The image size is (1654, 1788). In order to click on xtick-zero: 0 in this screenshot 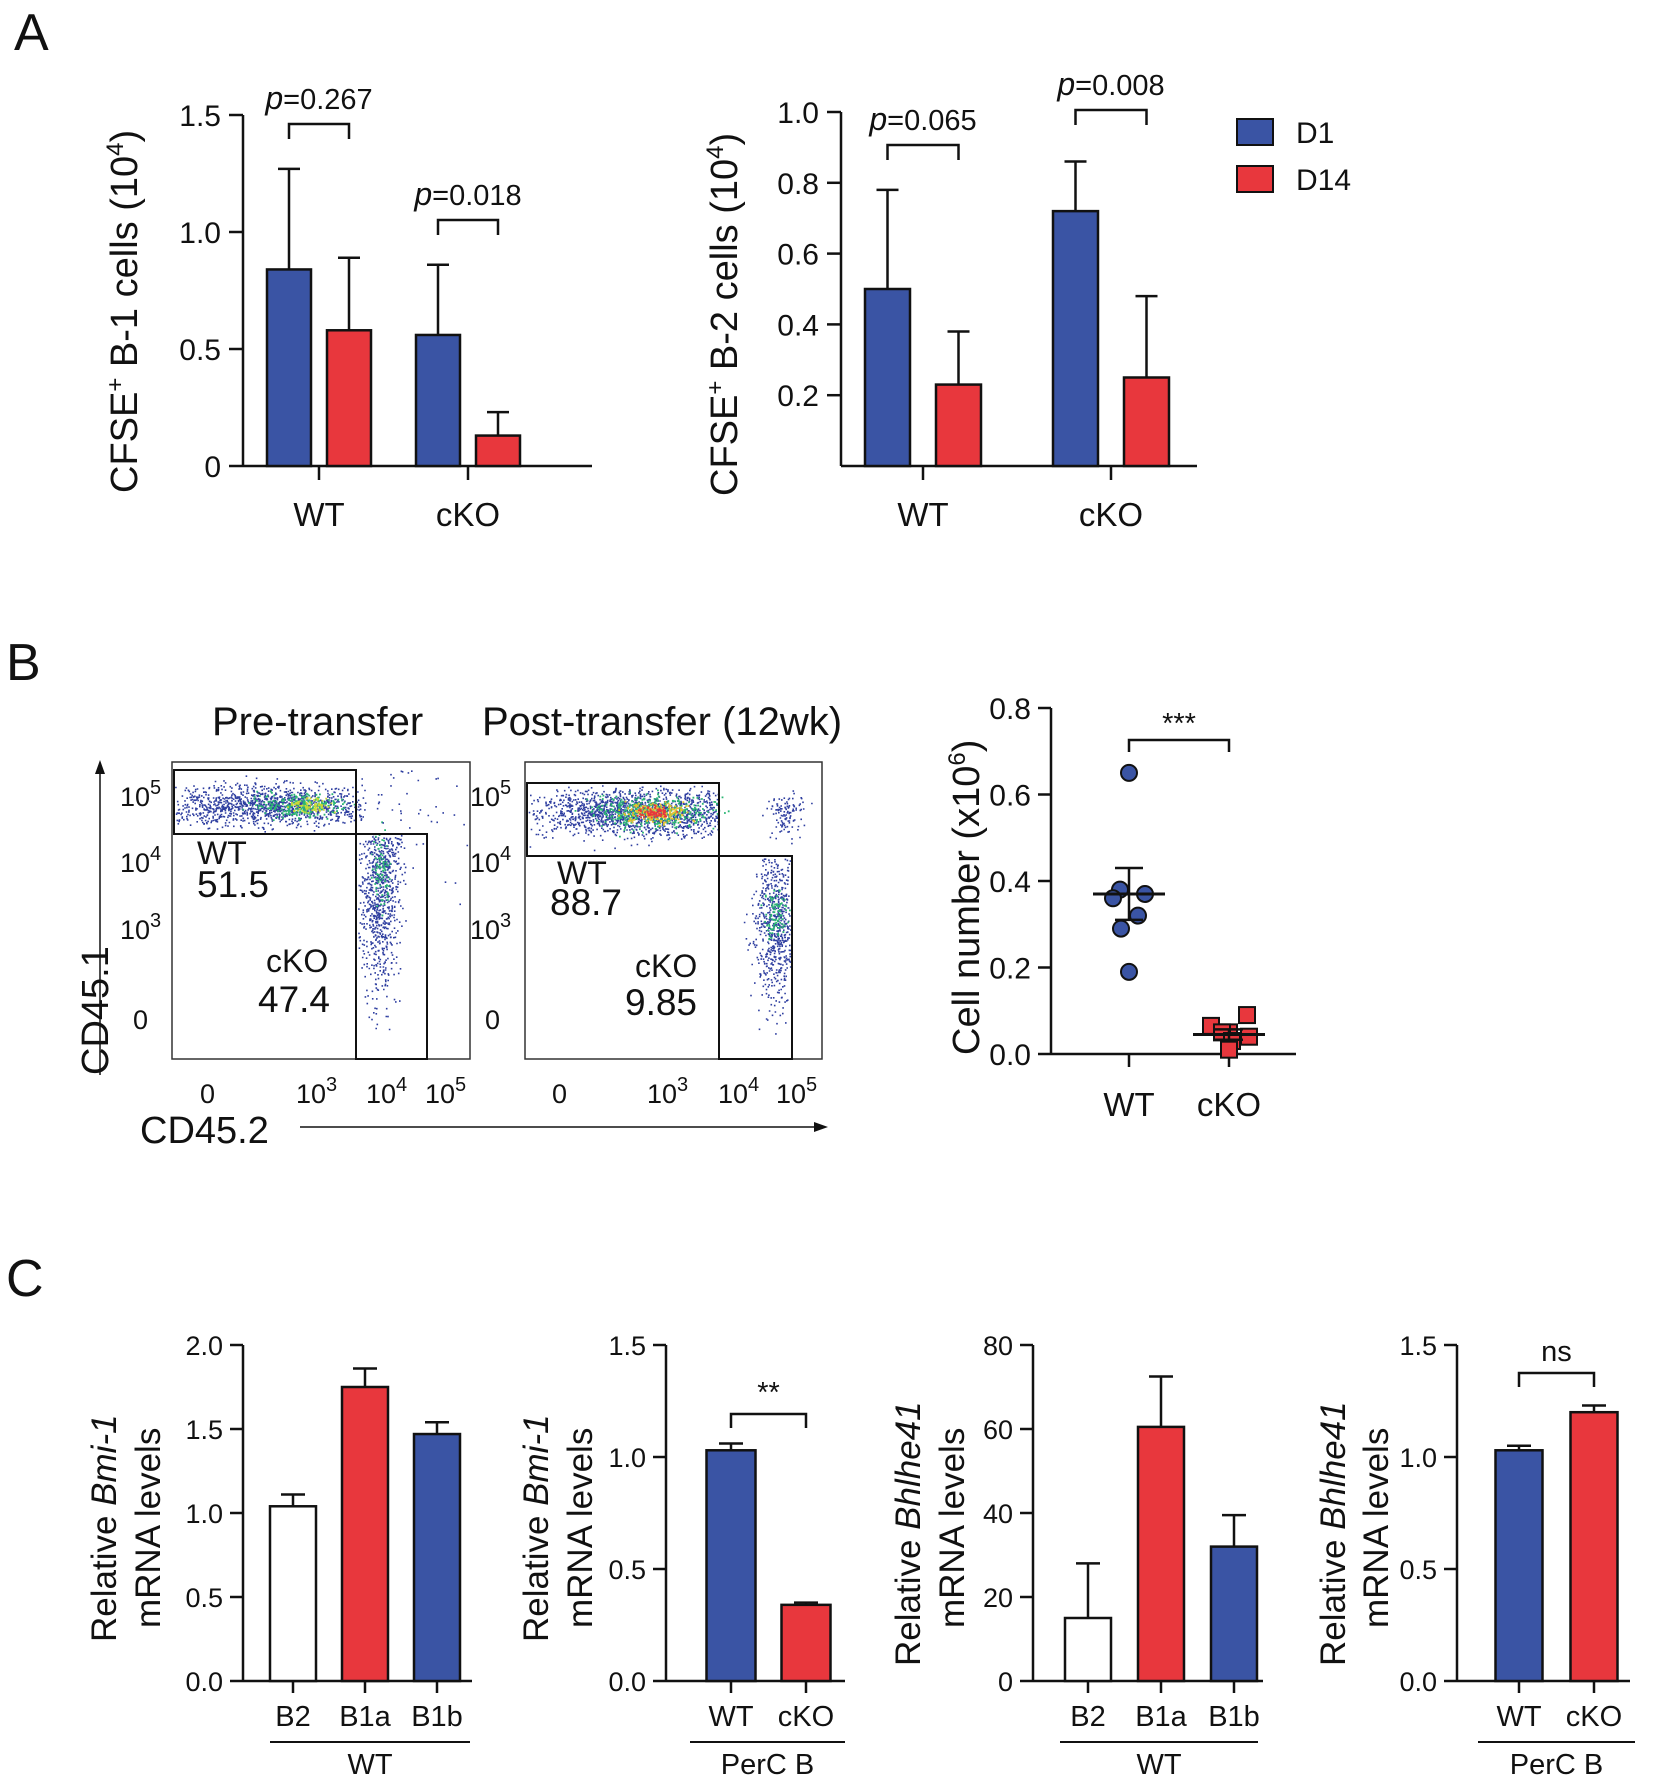, I will do `click(559, 1094)`.